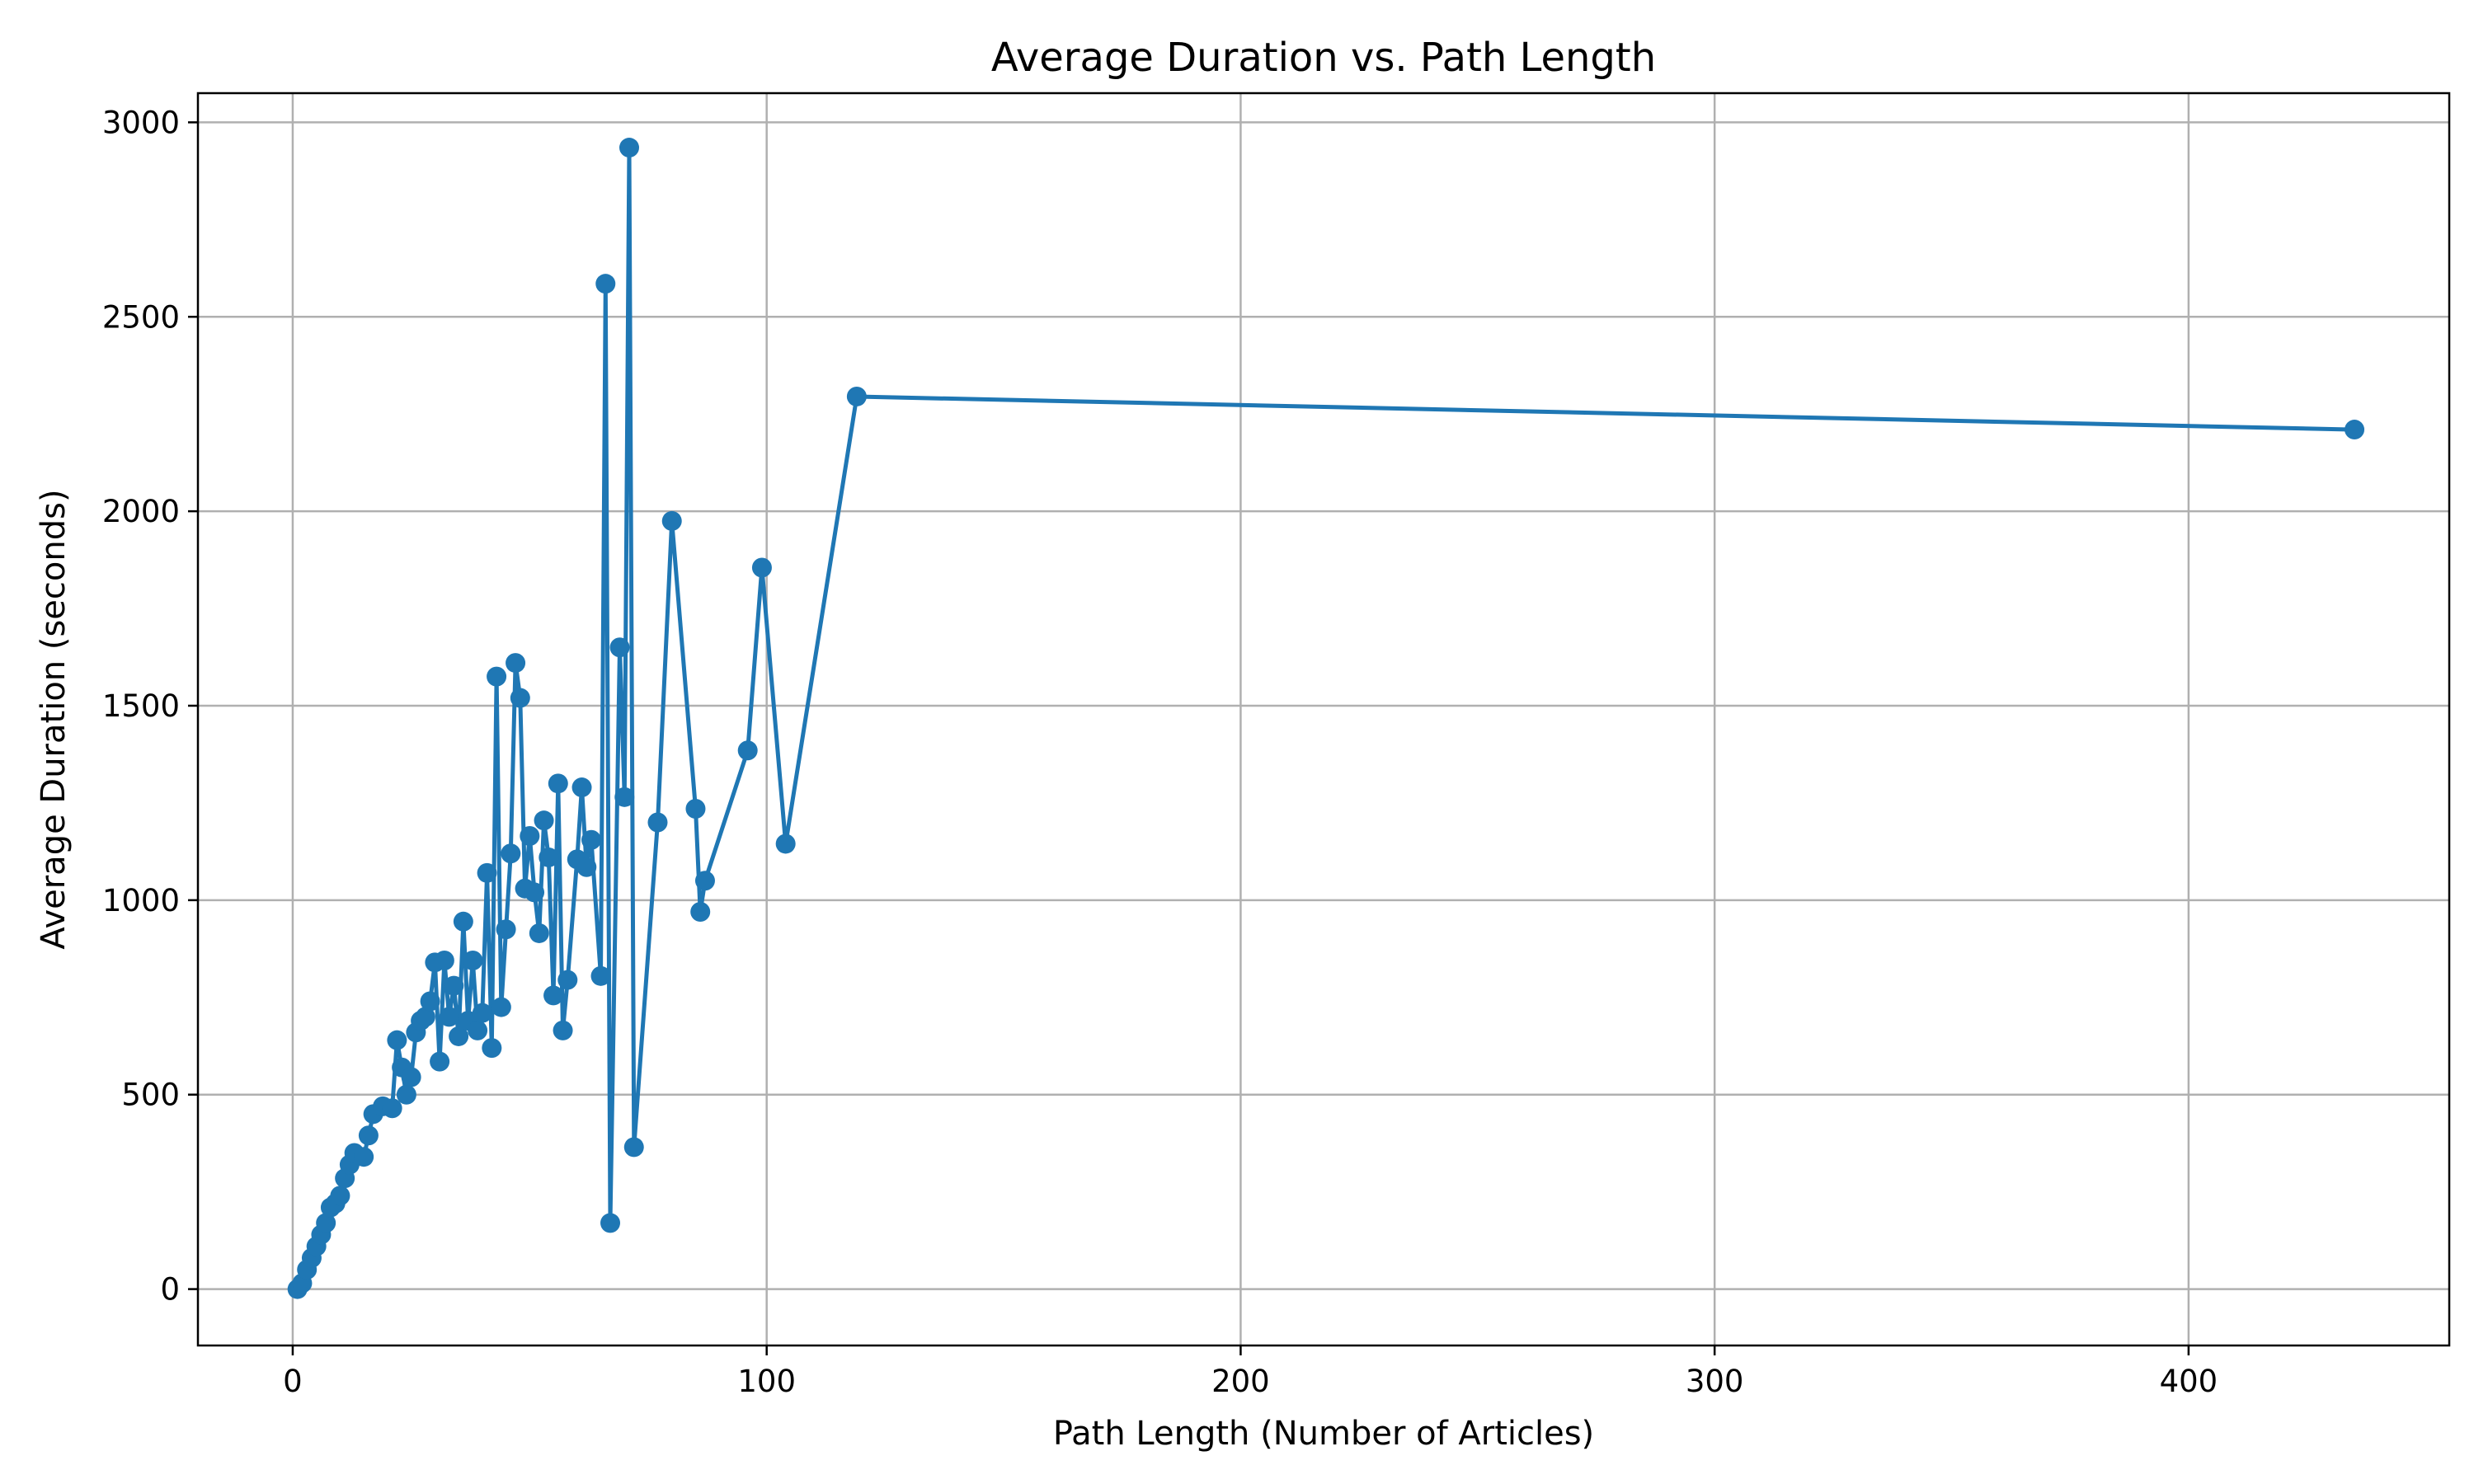 Image resolution: width=2474 pixels, height=1484 pixels. What do you see at coordinates (141, 901) in the screenshot?
I see `y-tick-label: 1000` at bounding box center [141, 901].